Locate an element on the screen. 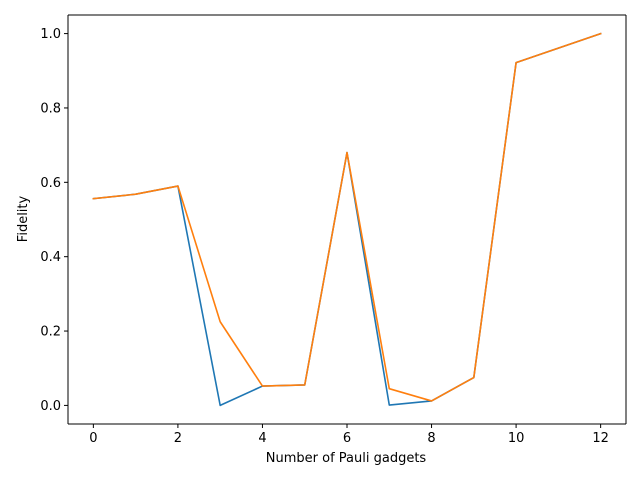 The image size is (640, 480). x-tick-label: 0 is located at coordinates (93, 438).